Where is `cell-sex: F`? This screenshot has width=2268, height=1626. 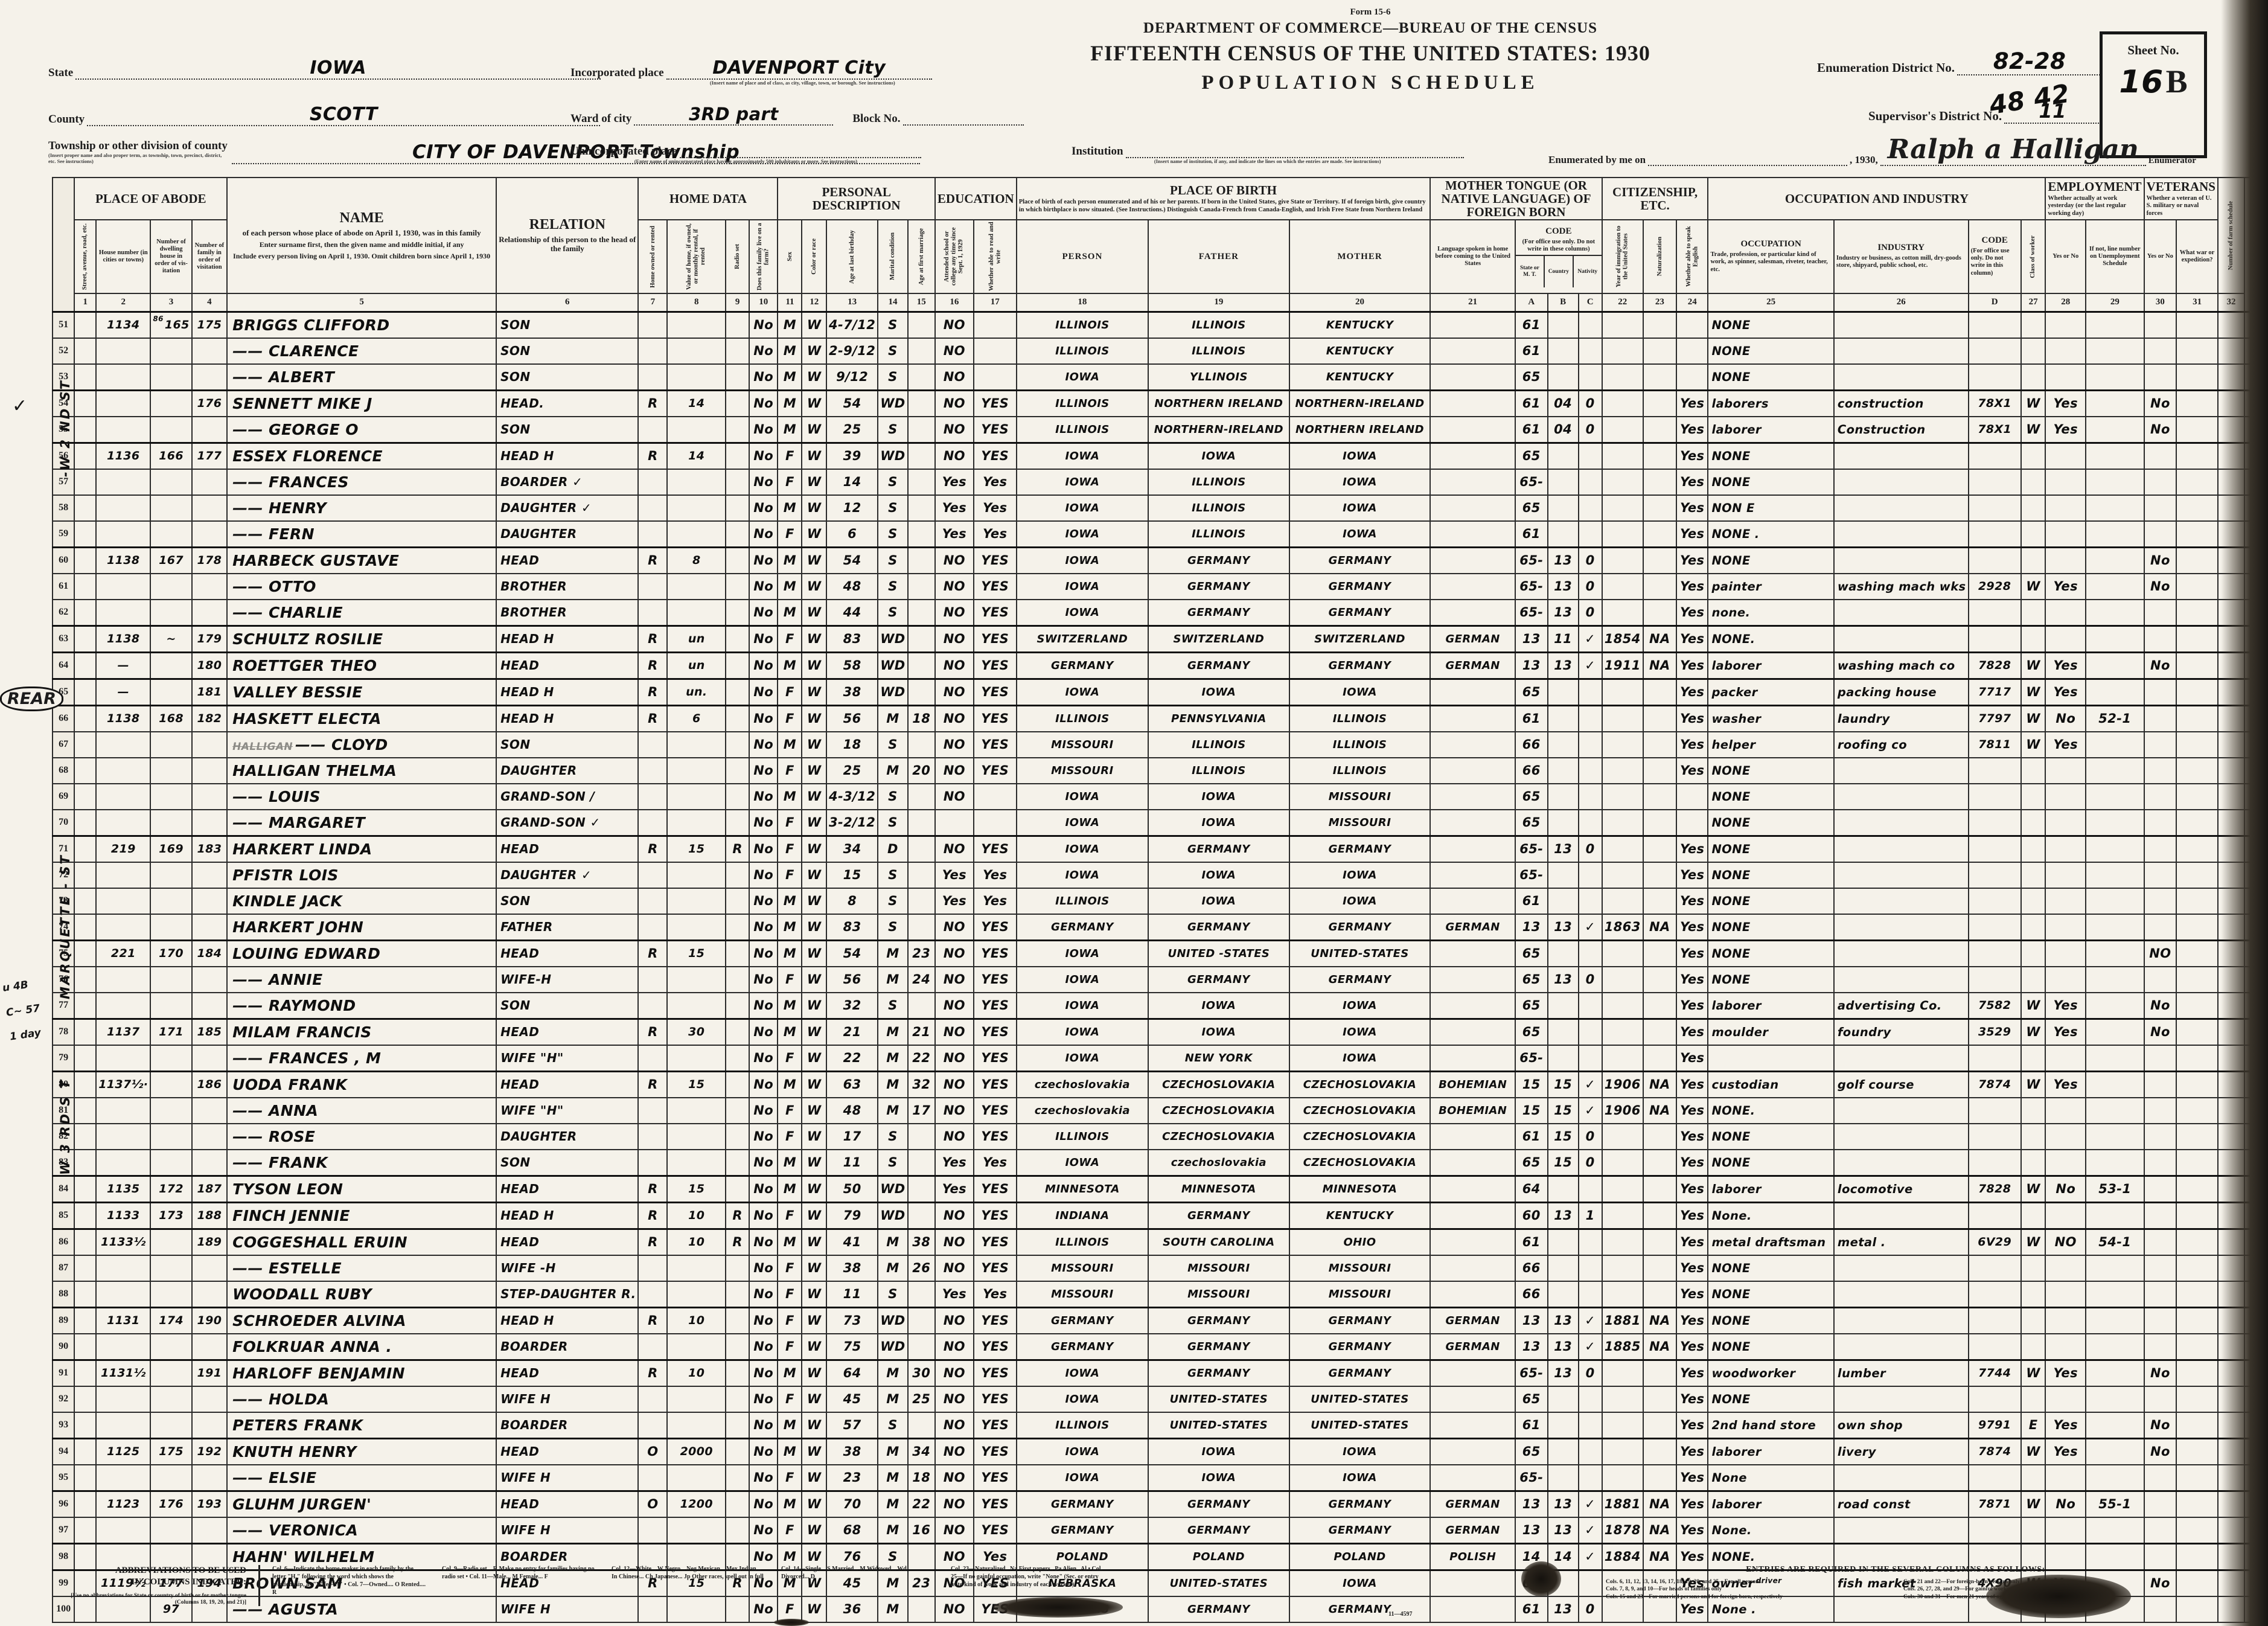
cell-sex: F is located at coordinates (790, 482).